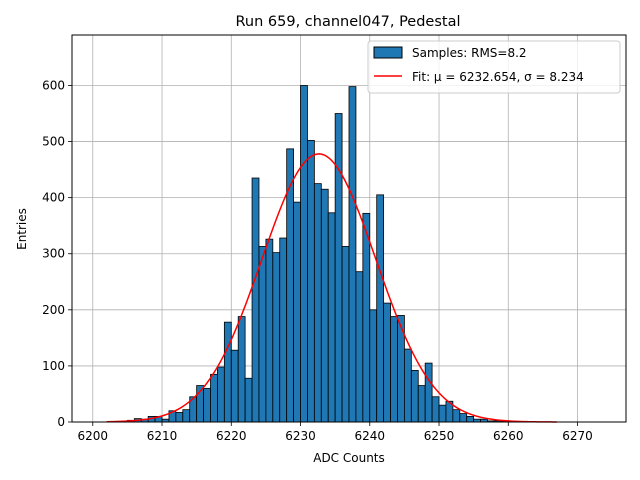 The width and height of the screenshot is (640, 480). Describe the element at coordinates (22, 229) in the screenshot. I see `y-axis-label: Entries` at that location.